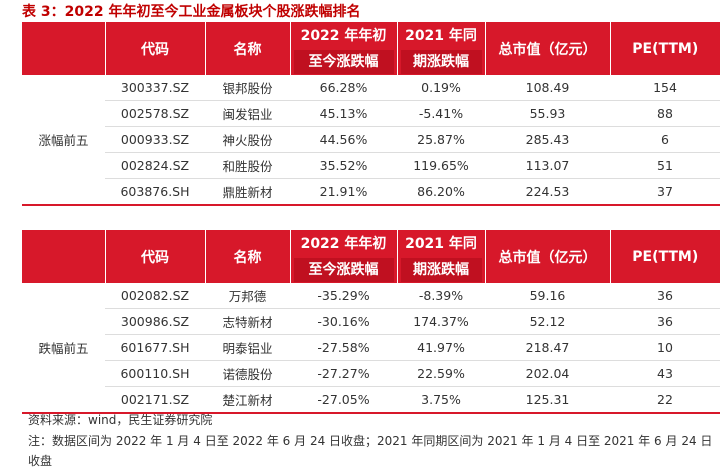 Image resolution: width=724 pixels, height=471 pixels. Describe the element at coordinates (547, 321) in the screenshot. I see `cell: 52.12` at that location.